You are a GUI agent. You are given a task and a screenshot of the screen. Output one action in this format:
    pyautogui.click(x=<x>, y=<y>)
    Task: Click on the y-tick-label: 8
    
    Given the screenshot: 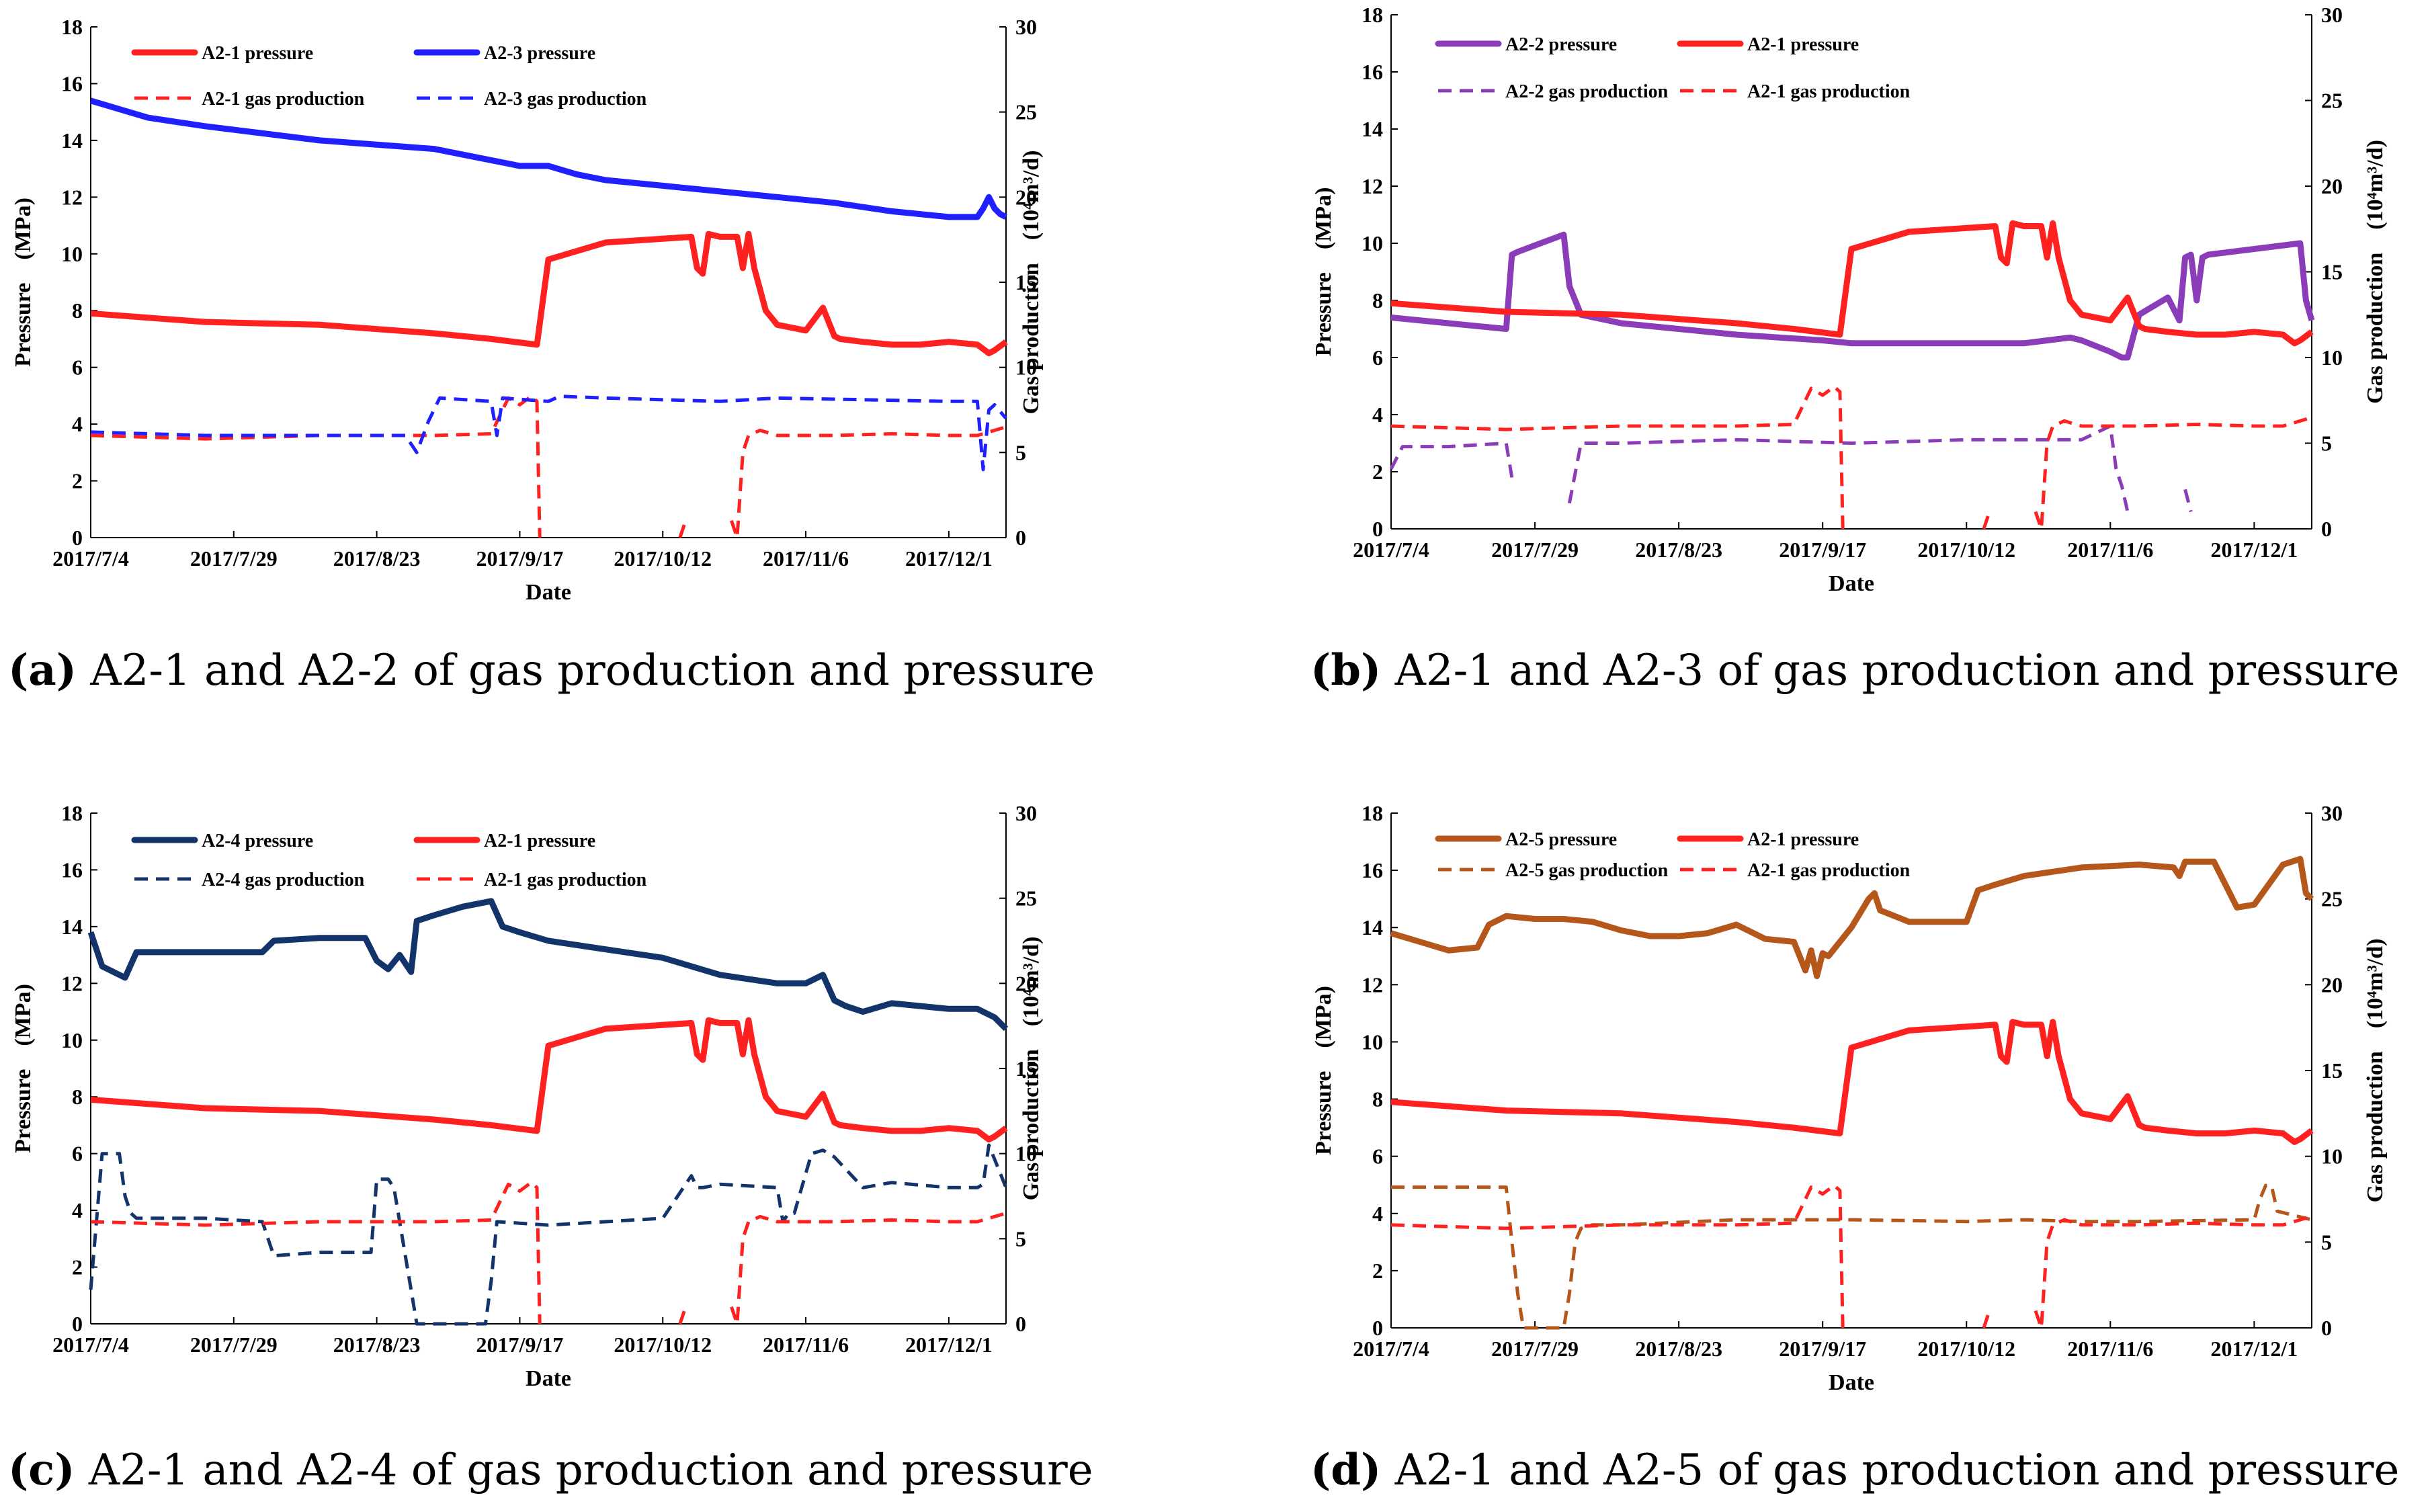 What is the action you would take?
    pyautogui.click(x=1377, y=300)
    